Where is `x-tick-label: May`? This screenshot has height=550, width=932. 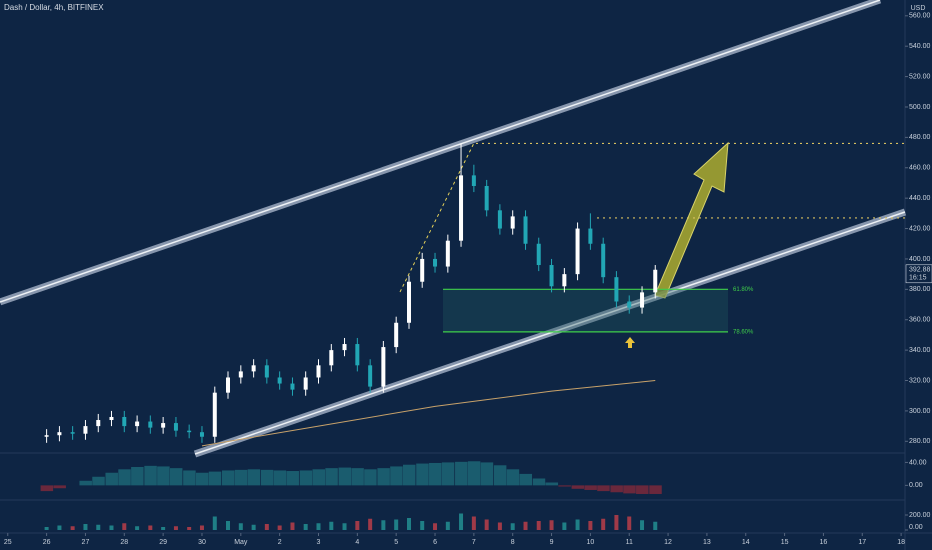 x-tick-label: May is located at coordinates (241, 542).